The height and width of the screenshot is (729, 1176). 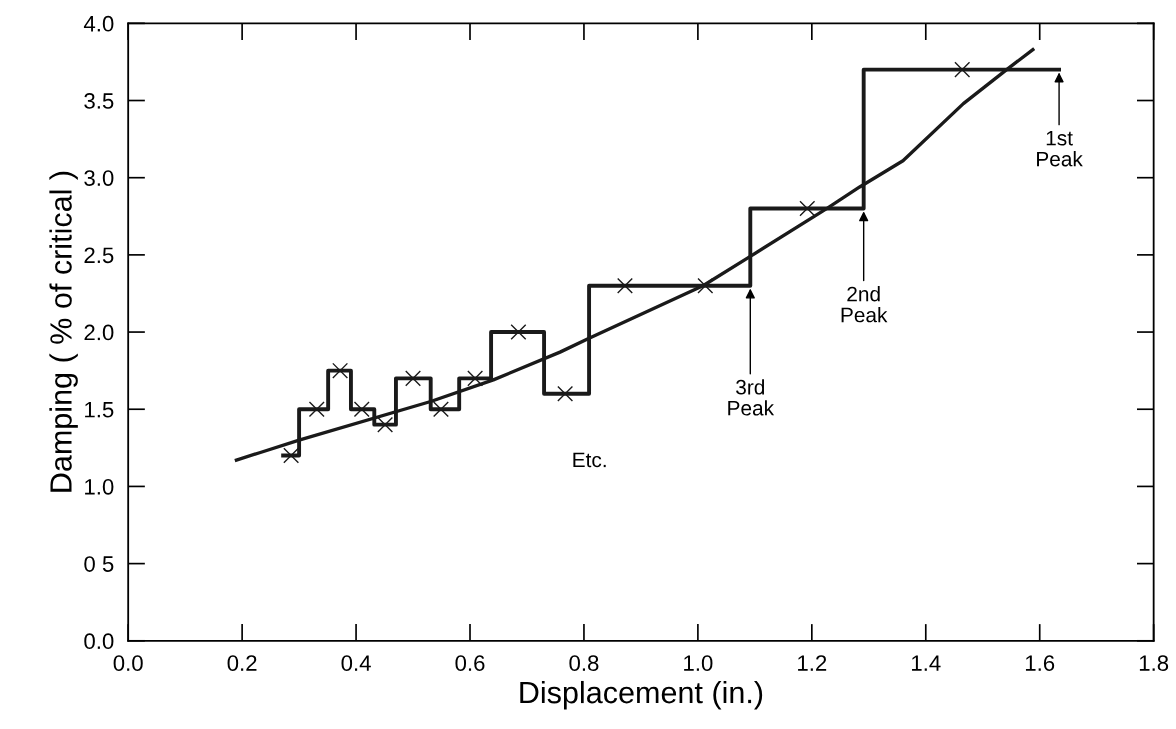 What do you see at coordinates (99, 332) in the screenshot?
I see `y-tick-label: 2.0` at bounding box center [99, 332].